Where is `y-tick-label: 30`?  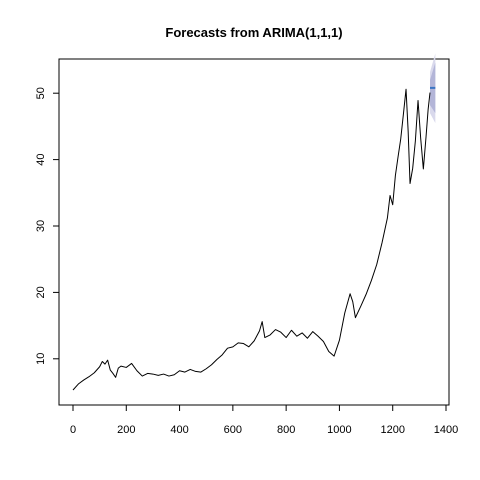 y-tick-label: 30 is located at coordinates (41, 226).